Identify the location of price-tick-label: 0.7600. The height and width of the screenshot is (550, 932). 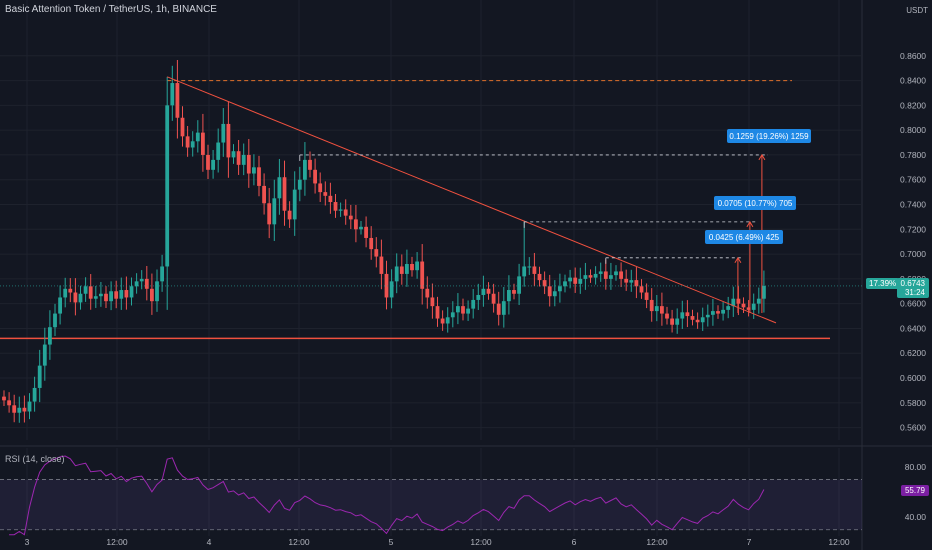
(913, 180).